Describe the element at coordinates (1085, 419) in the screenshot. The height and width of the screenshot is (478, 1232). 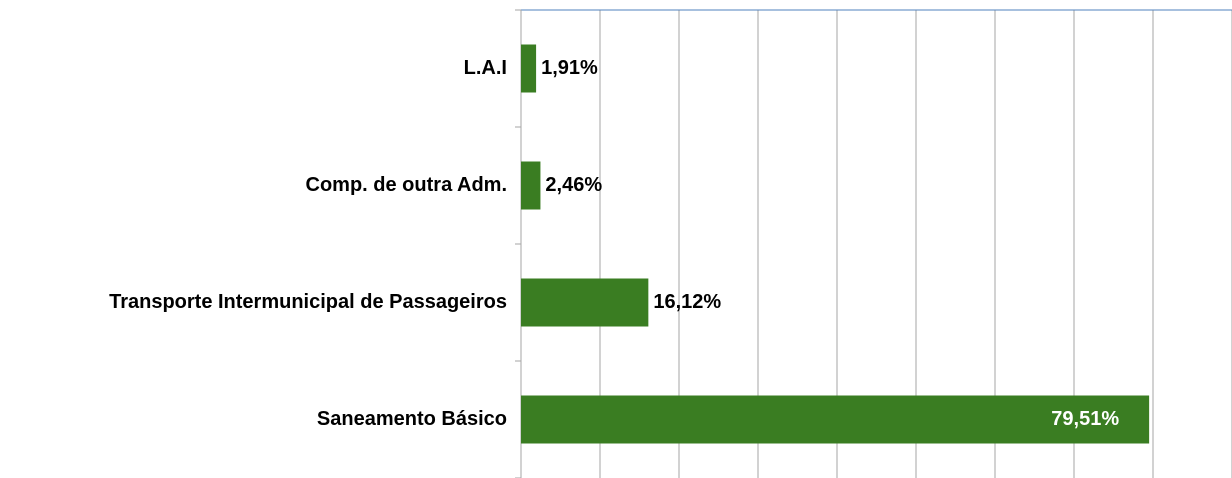
I see `data-label: 79,51%` at that location.